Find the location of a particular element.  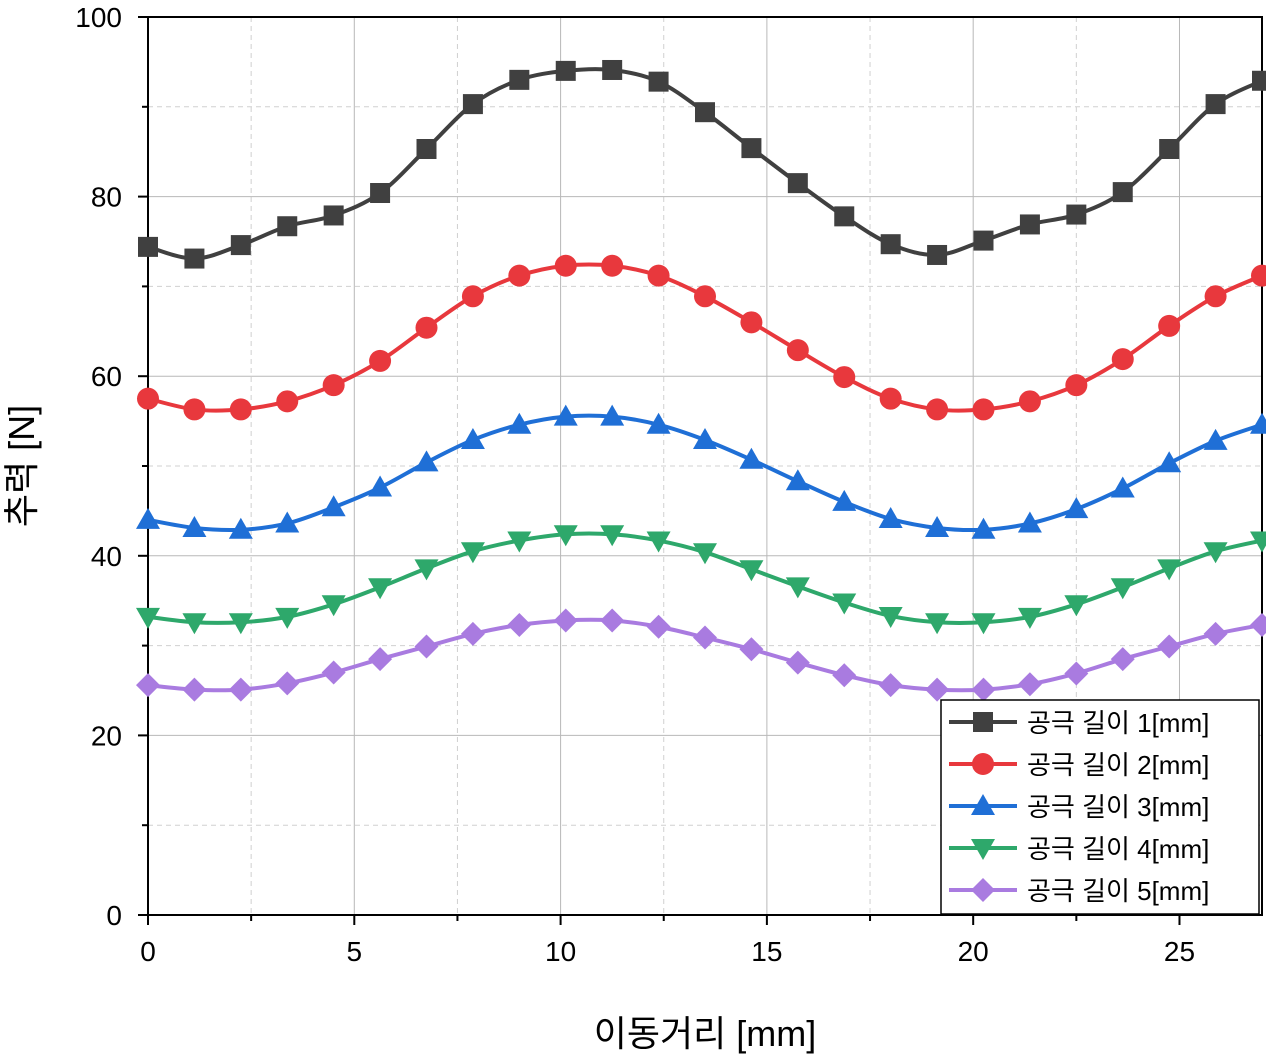

y-tick-label: 40 is located at coordinates (106, 556).